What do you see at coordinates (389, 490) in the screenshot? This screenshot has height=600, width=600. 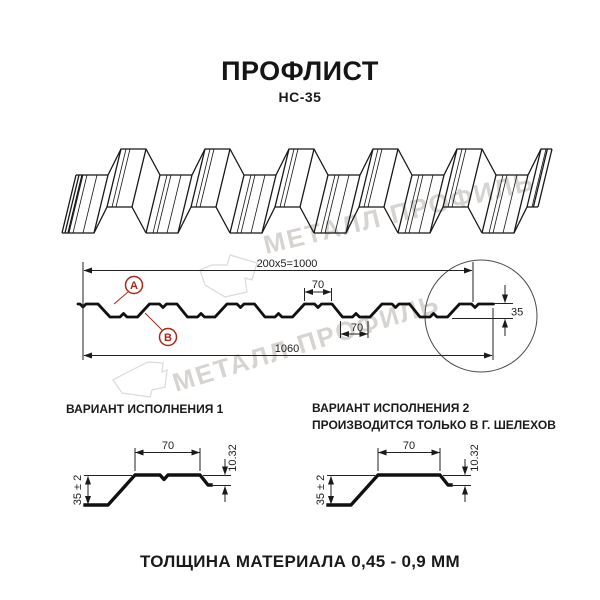 I see `variant2-profile` at bounding box center [389, 490].